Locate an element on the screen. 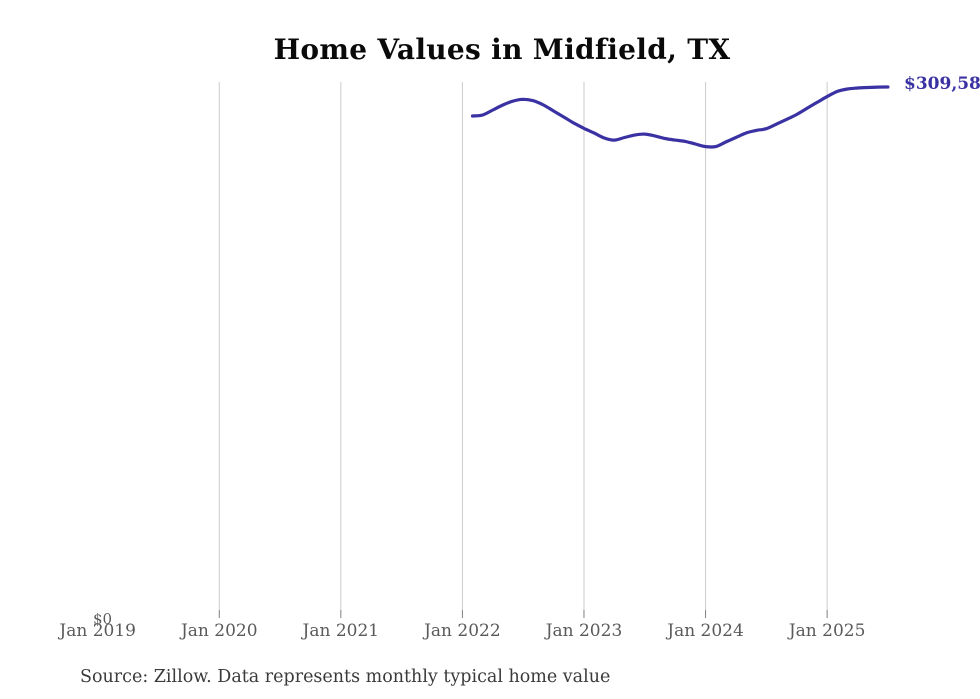 This screenshot has width=980, height=699. home-value-line is located at coordinates (680, 117).